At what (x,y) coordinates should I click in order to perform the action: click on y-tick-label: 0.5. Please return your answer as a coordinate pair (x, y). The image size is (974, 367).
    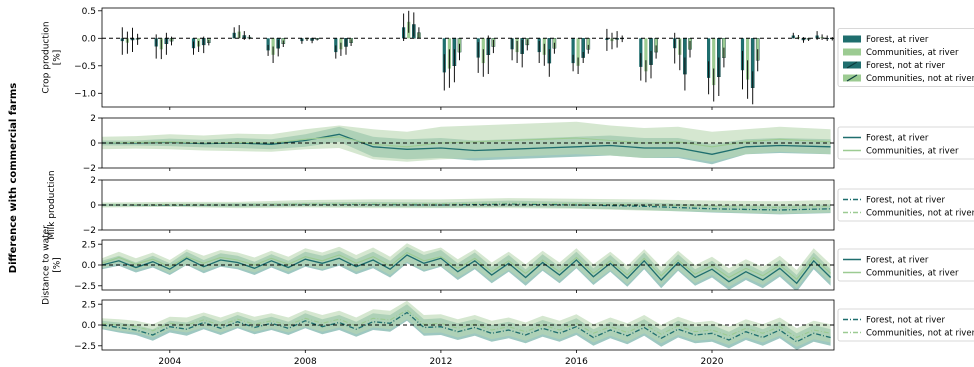
    Looking at the image, I should click on (89, 12).